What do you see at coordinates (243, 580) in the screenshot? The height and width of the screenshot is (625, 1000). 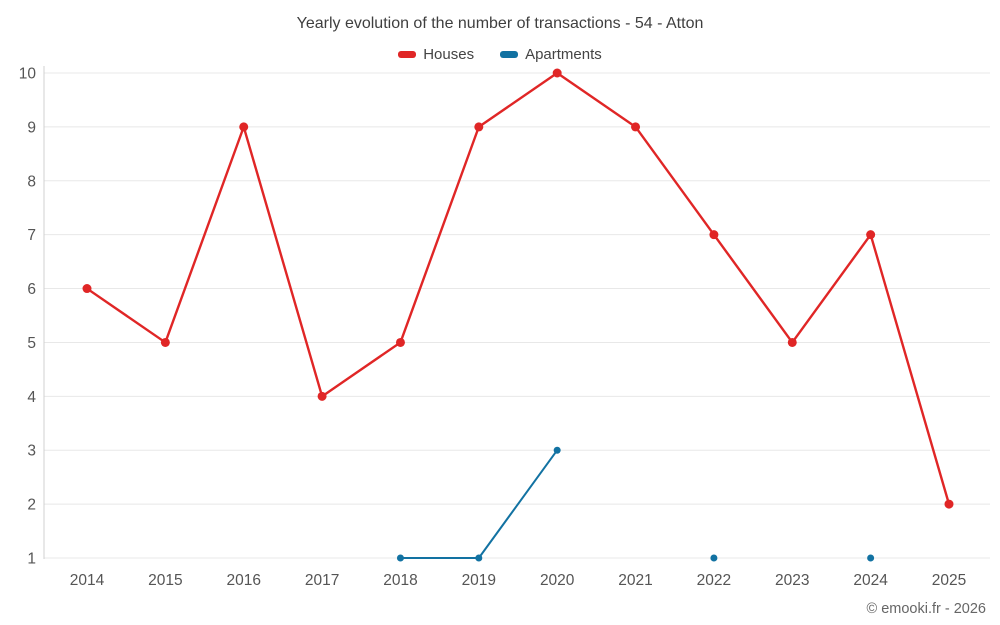 I see `x-tick-label: 2016` at bounding box center [243, 580].